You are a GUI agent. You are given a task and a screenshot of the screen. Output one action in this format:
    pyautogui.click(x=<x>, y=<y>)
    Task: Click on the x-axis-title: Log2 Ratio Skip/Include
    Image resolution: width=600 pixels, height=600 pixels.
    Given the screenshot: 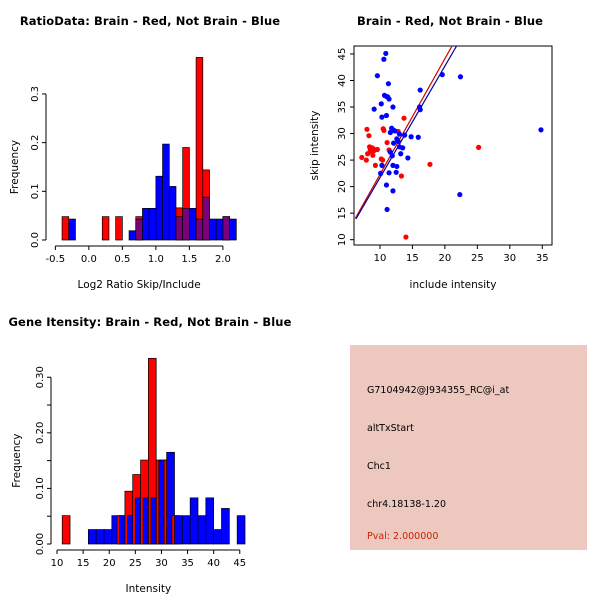 What is the action you would take?
    pyautogui.click(x=139, y=285)
    